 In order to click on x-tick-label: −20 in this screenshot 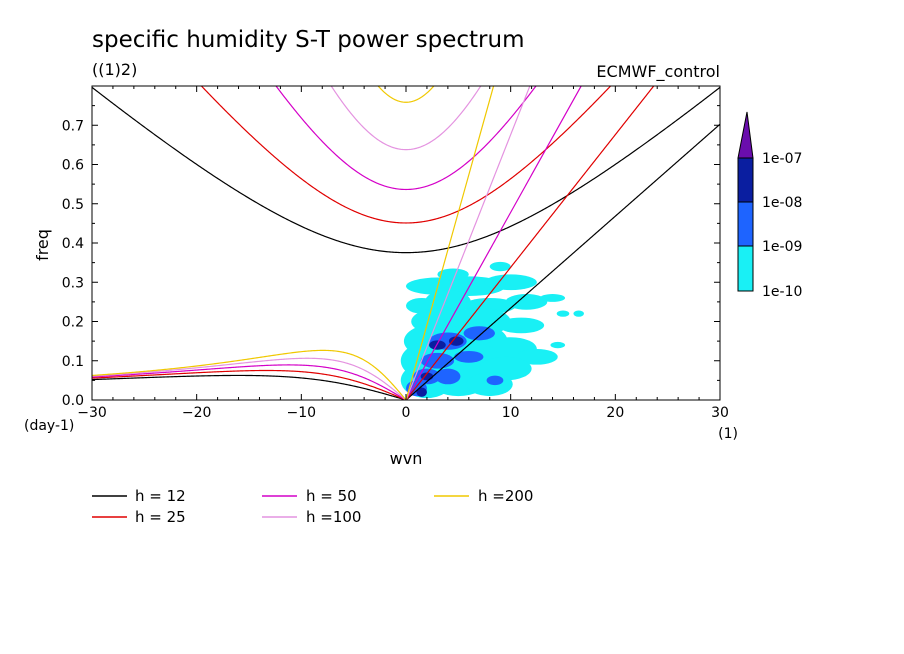, I will do `click(197, 413)`.